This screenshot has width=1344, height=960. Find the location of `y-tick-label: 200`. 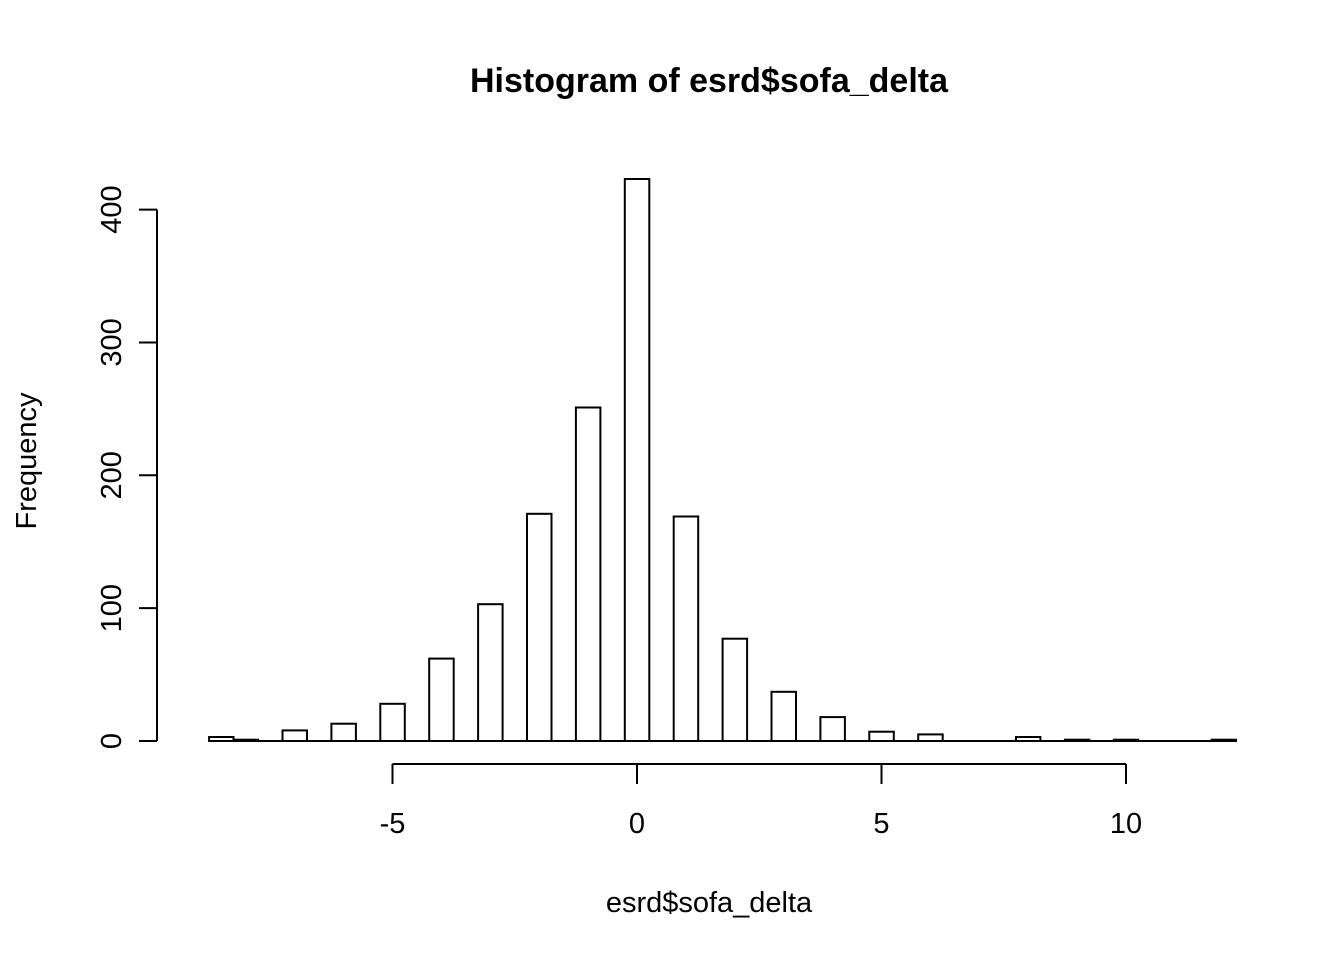

y-tick-label: 200 is located at coordinates (112, 475).